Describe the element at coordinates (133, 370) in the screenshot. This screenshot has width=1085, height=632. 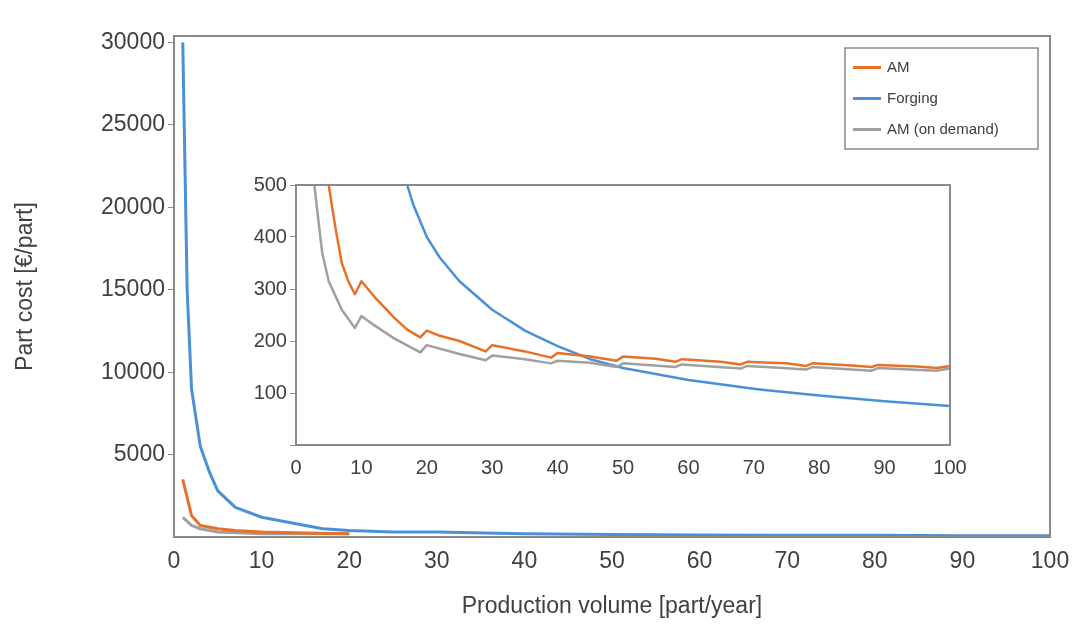
I see `y-tick-label: 10000` at that location.